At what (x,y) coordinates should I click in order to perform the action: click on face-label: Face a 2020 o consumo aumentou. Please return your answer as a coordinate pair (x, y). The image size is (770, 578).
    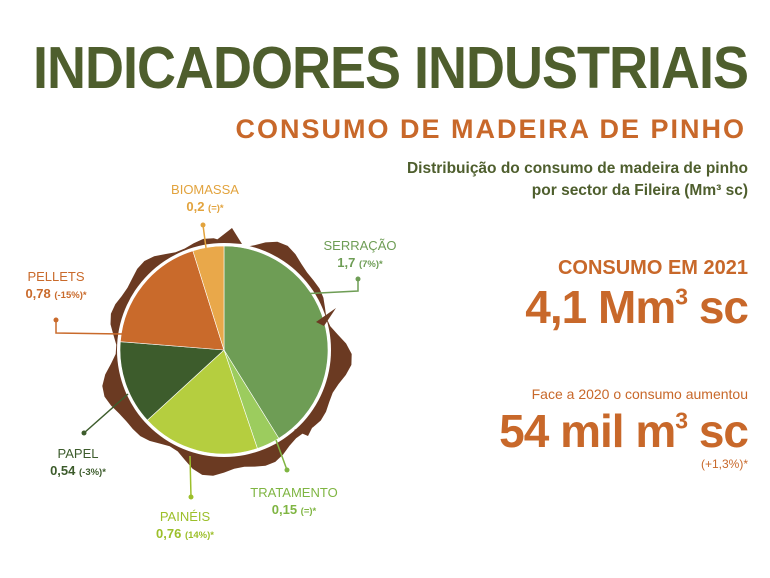
    Looking at the image, I should click on (639, 394).